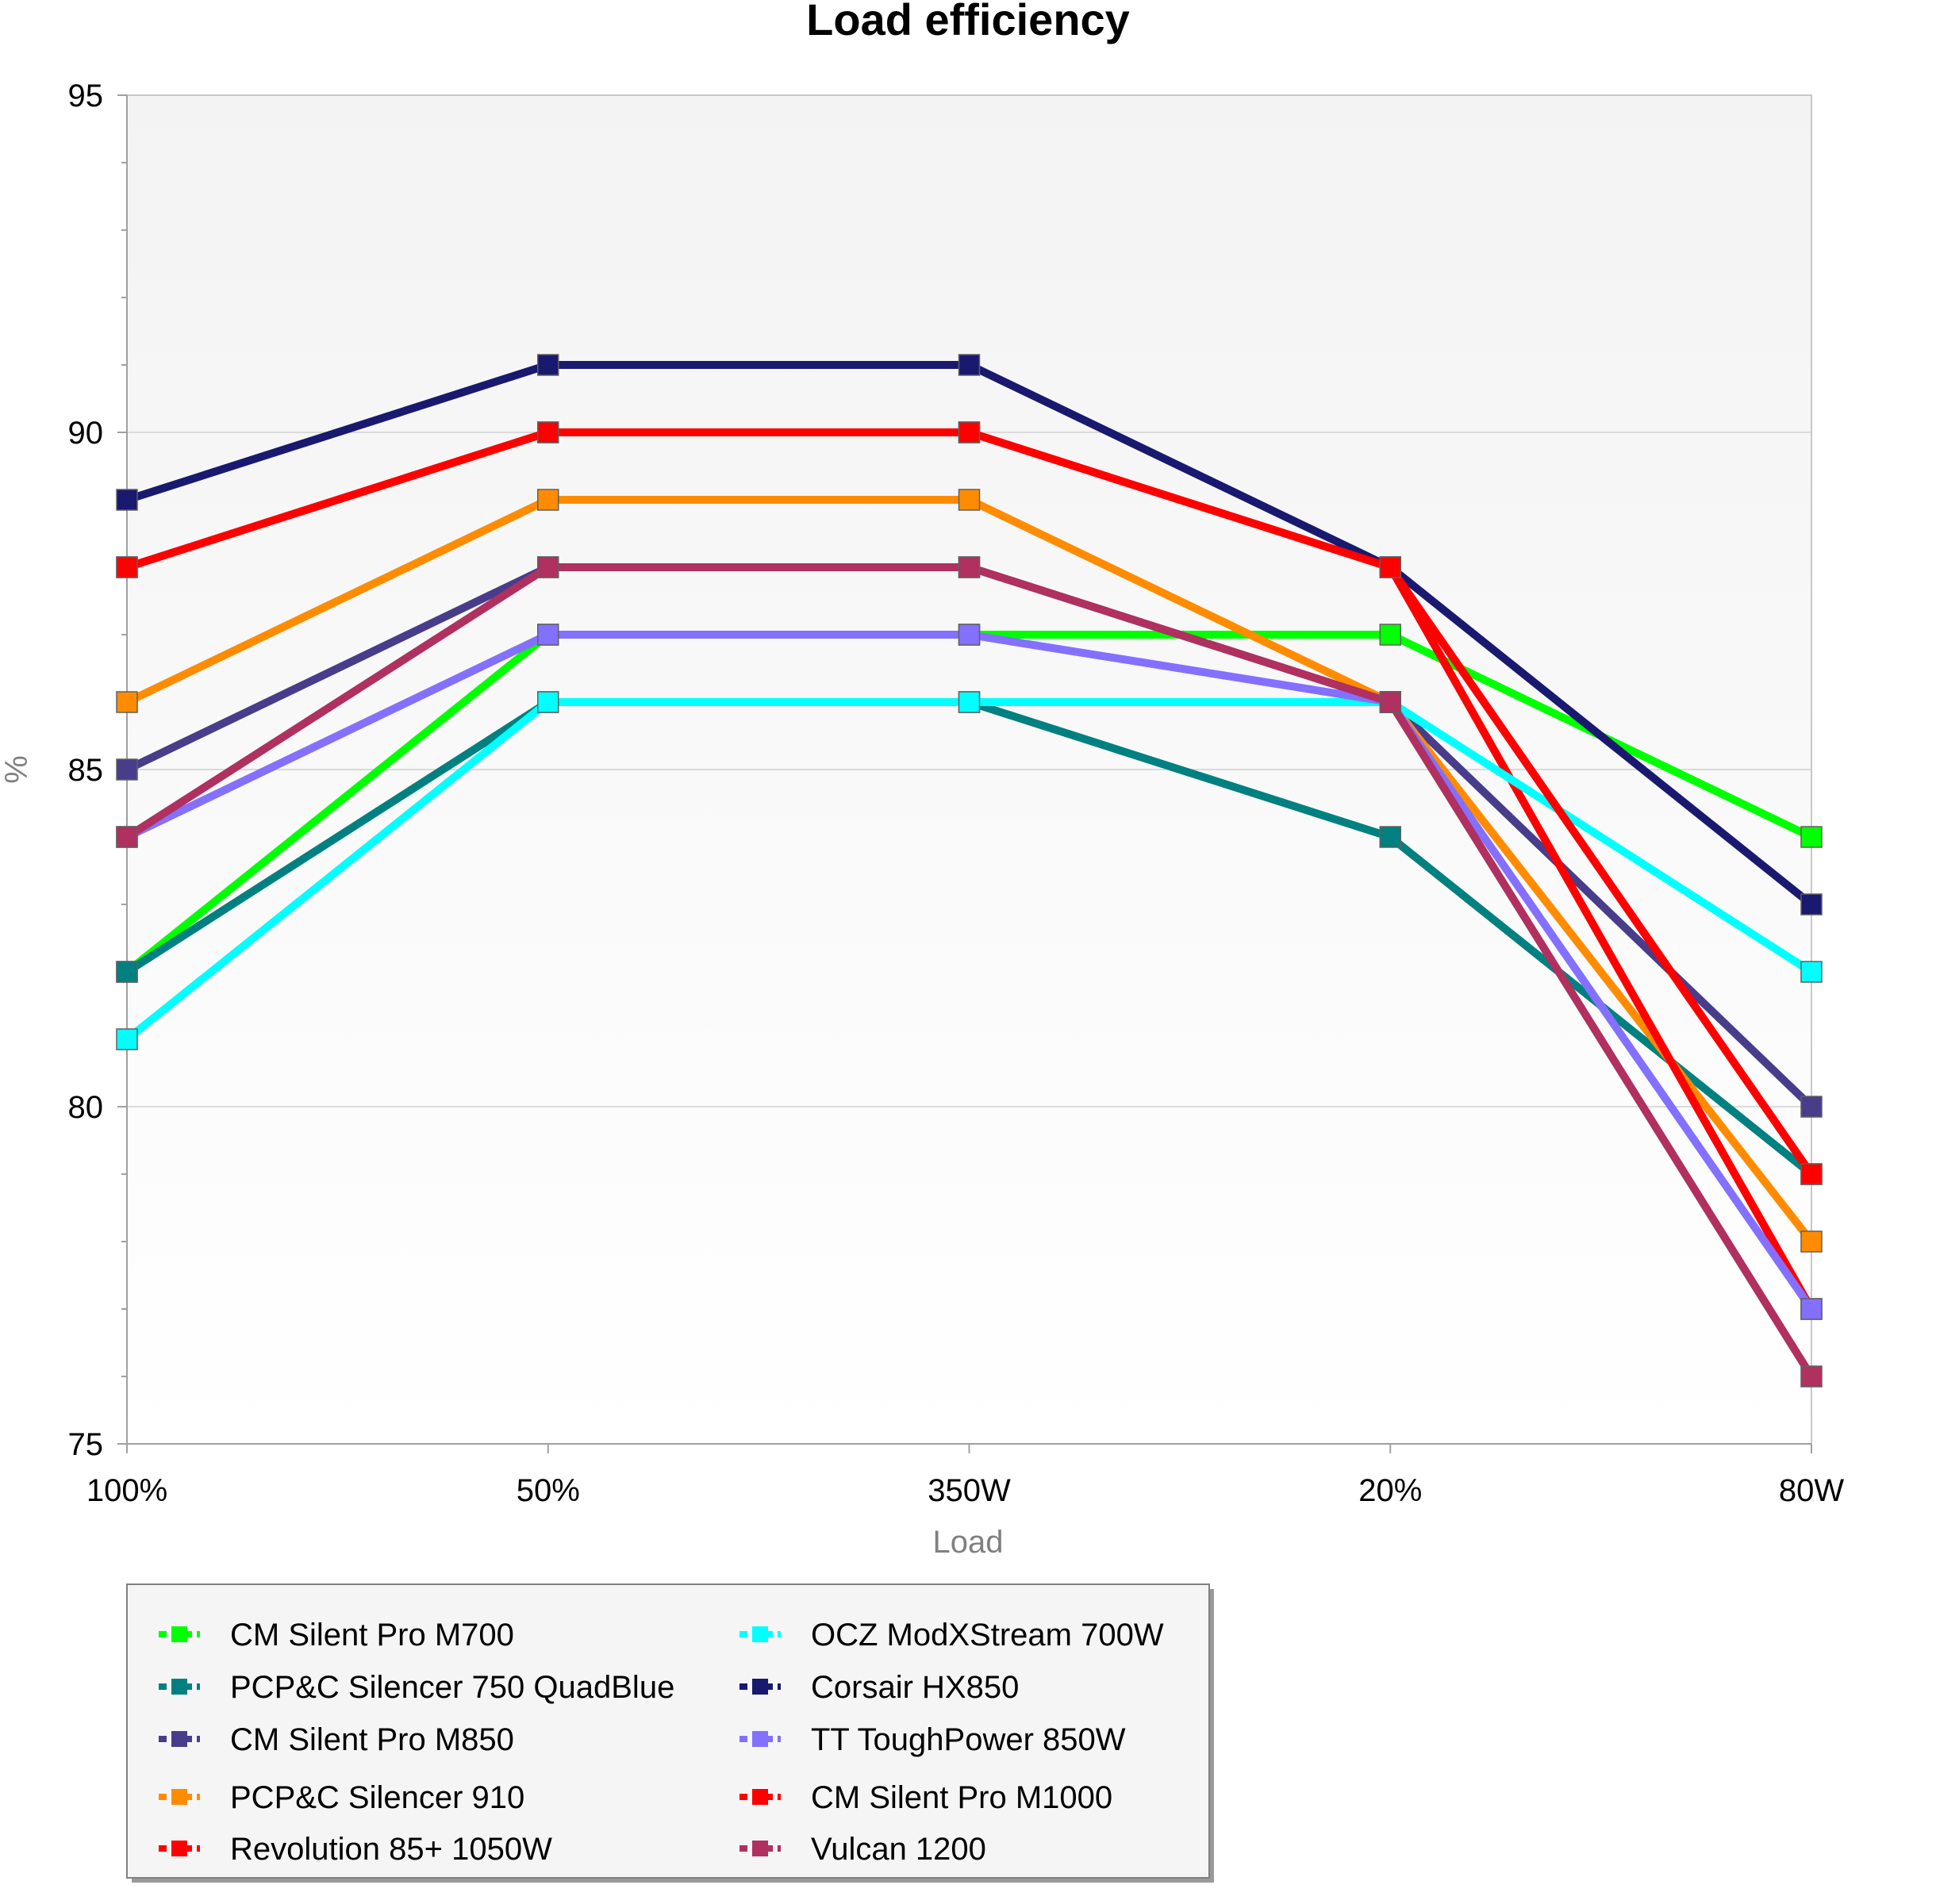 This screenshot has width=1936, height=1904. I want to click on legend-box, so click(668, 1731).